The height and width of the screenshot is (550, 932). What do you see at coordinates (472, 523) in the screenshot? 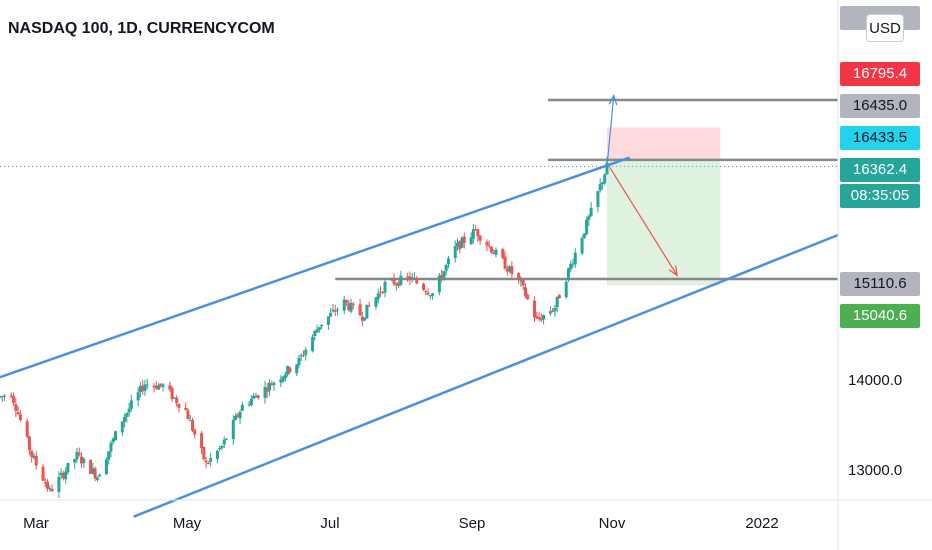
I see `x-tick-label: Sep` at bounding box center [472, 523].